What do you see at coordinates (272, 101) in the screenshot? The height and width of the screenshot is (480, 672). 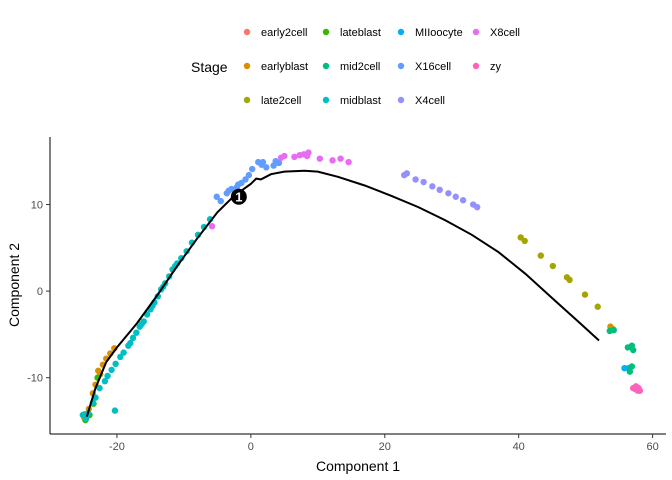 I see `legend-item-late2cell: late2cell` at bounding box center [272, 101].